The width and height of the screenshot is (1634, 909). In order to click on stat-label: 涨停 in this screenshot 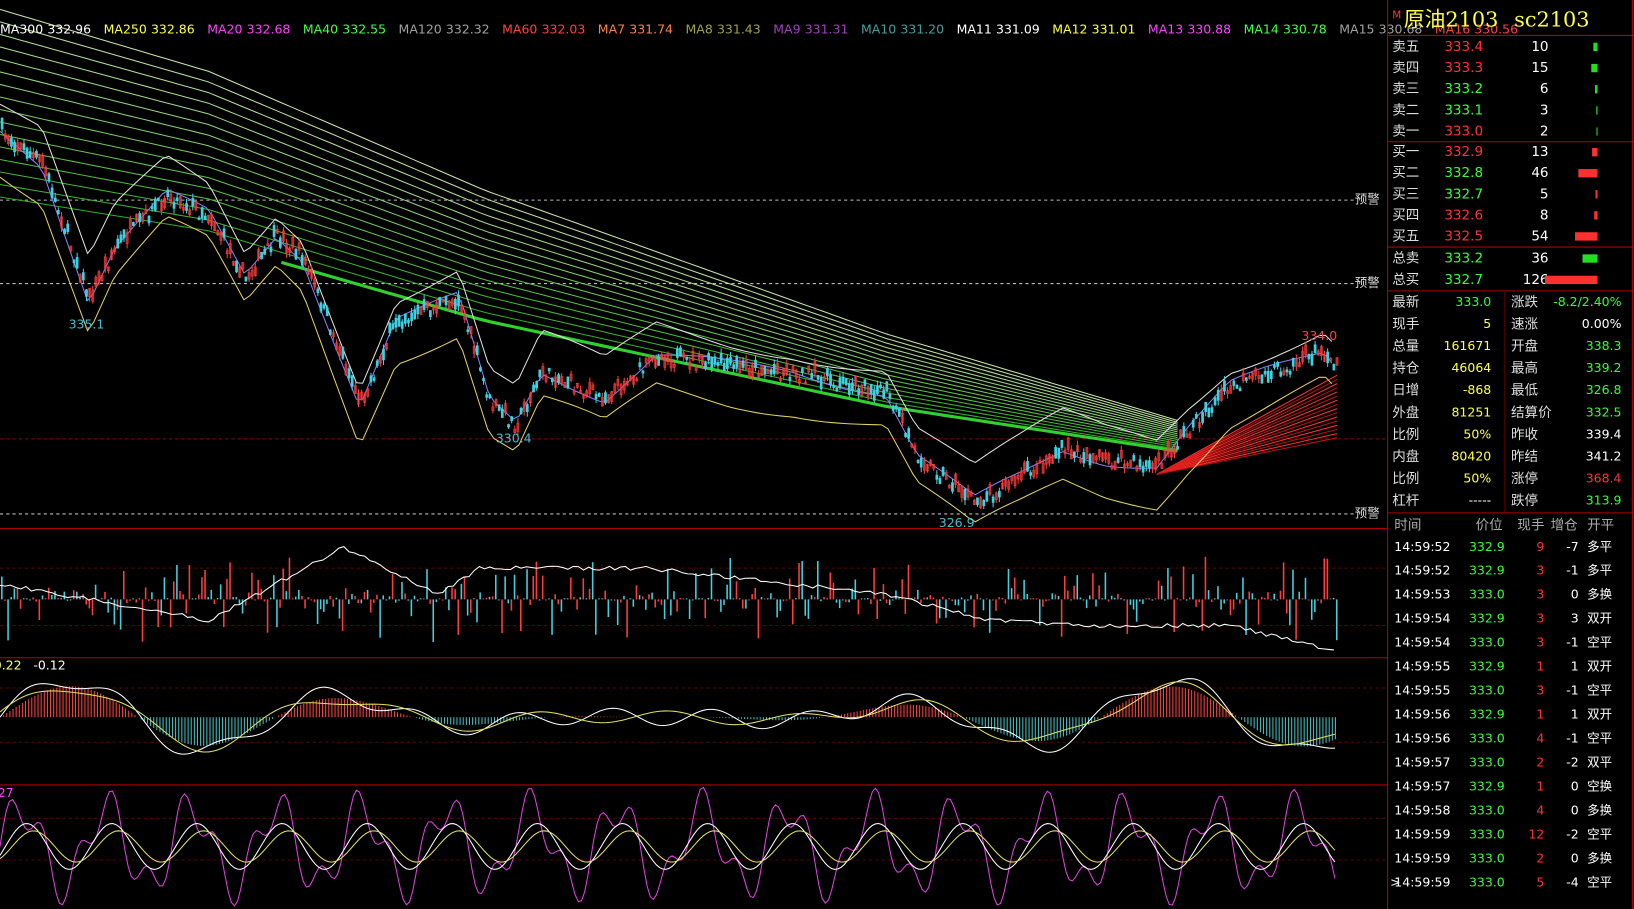, I will do `click(1524, 478)`.